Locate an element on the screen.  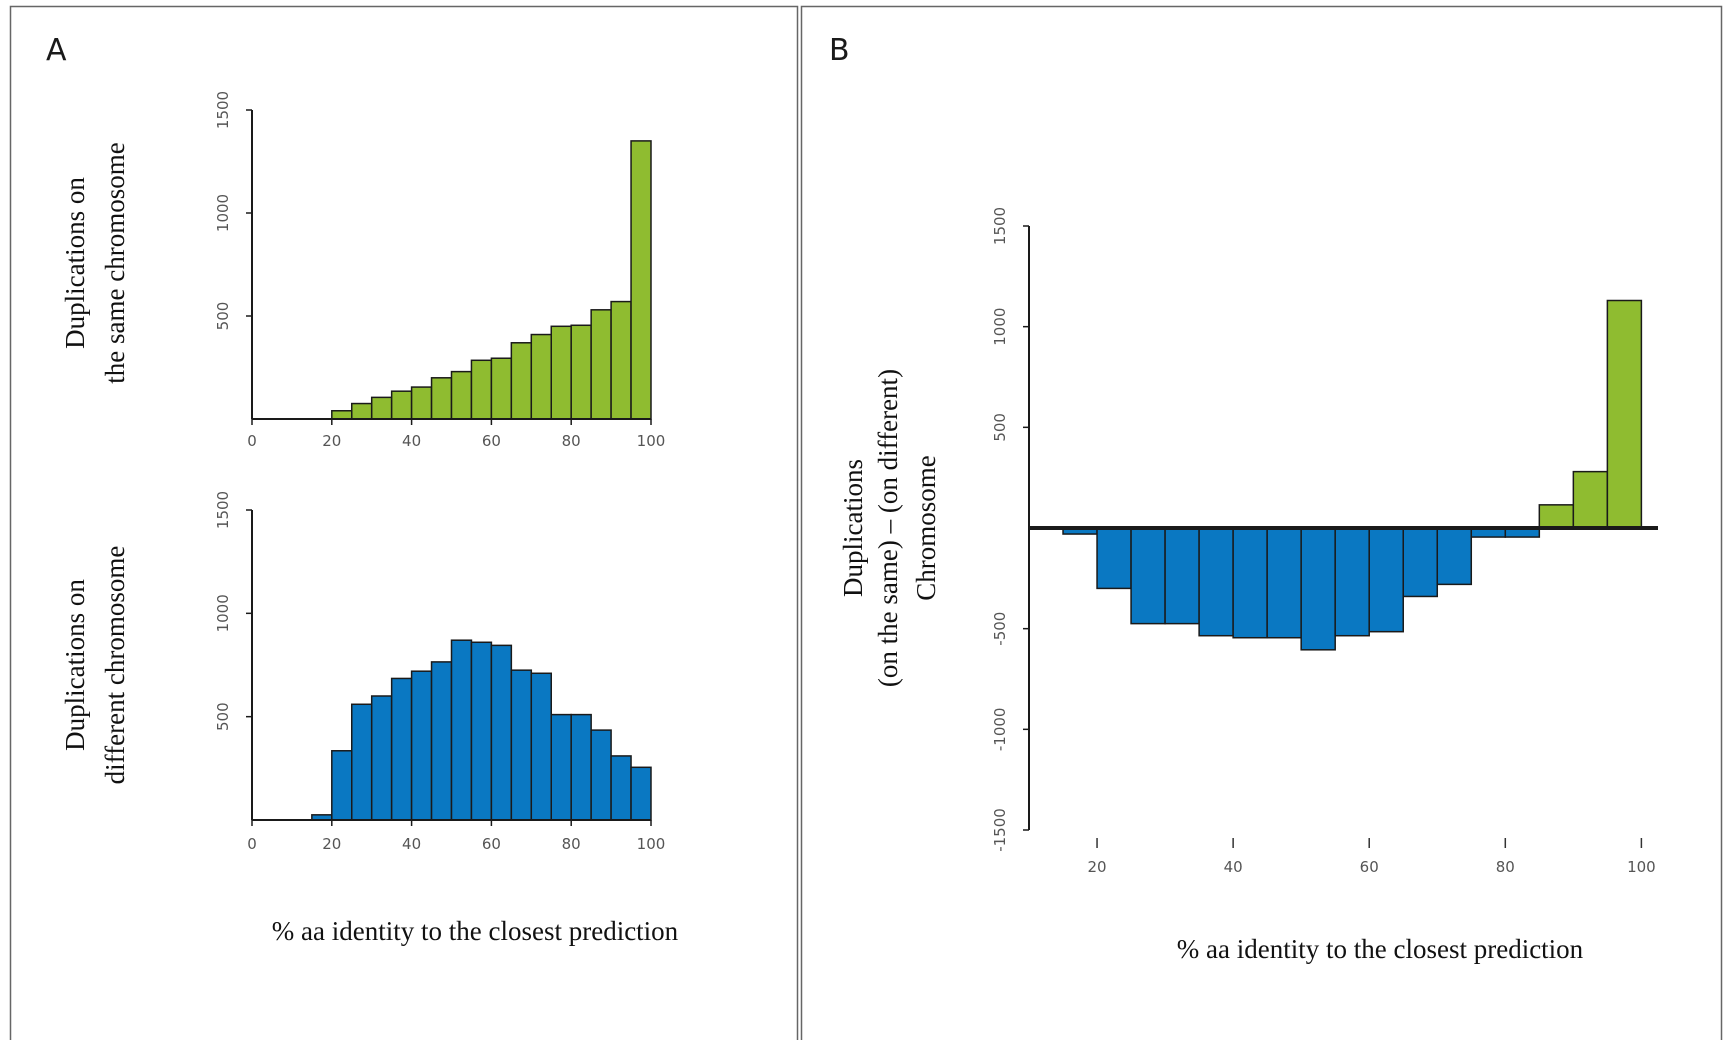
y-axis-title-line: different chromosome is located at coordinates (115, 665).